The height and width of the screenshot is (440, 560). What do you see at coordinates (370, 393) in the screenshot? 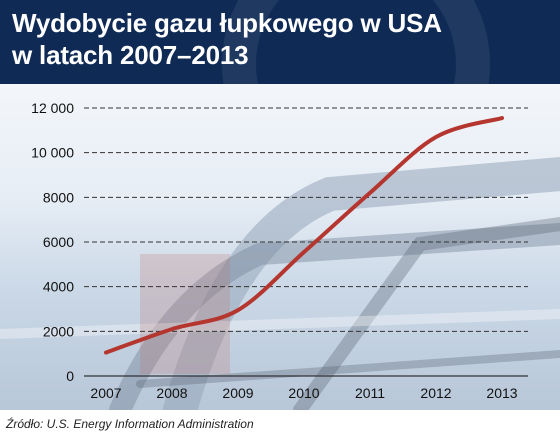
I see `x-tick-label: 2011` at bounding box center [370, 393].